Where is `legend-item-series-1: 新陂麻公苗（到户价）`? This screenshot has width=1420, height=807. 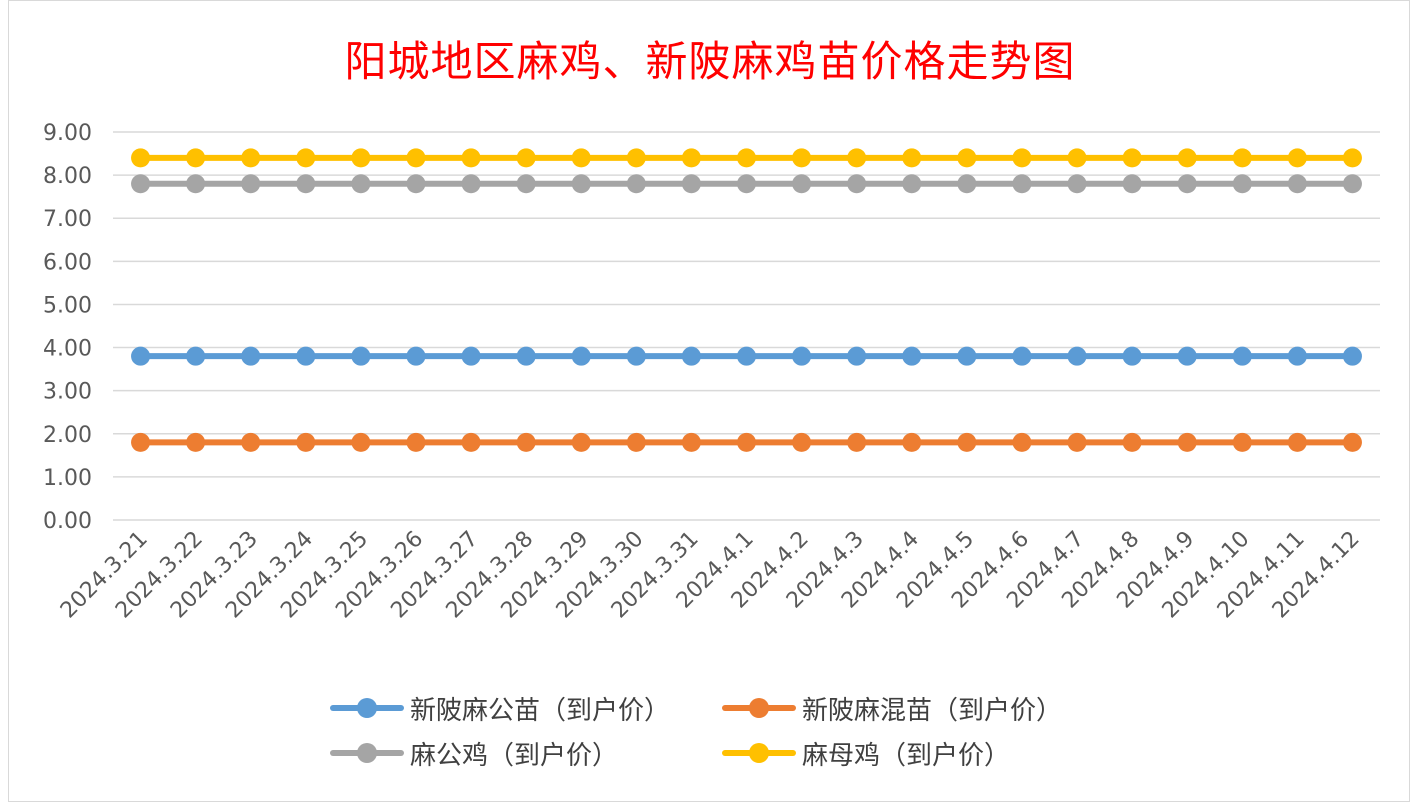
legend-item-series-1: 新陂麻公苗（到户价） is located at coordinates (500, 708).